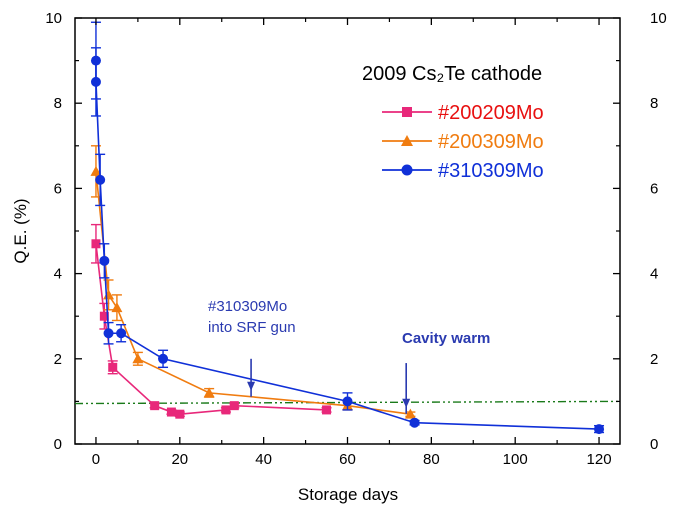 Image resolution: width=677 pixels, height=511 pixels. What do you see at coordinates (20, 230) in the screenshot?
I see `y-axis-label: Q.E. (%)` at bounding box center [20, 230].